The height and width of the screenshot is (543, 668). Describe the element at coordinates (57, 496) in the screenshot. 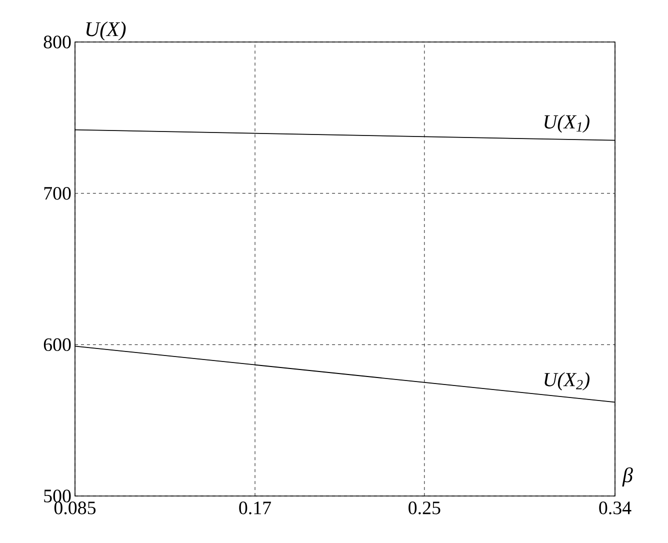

I see `y-tick-label: 500` at that location.